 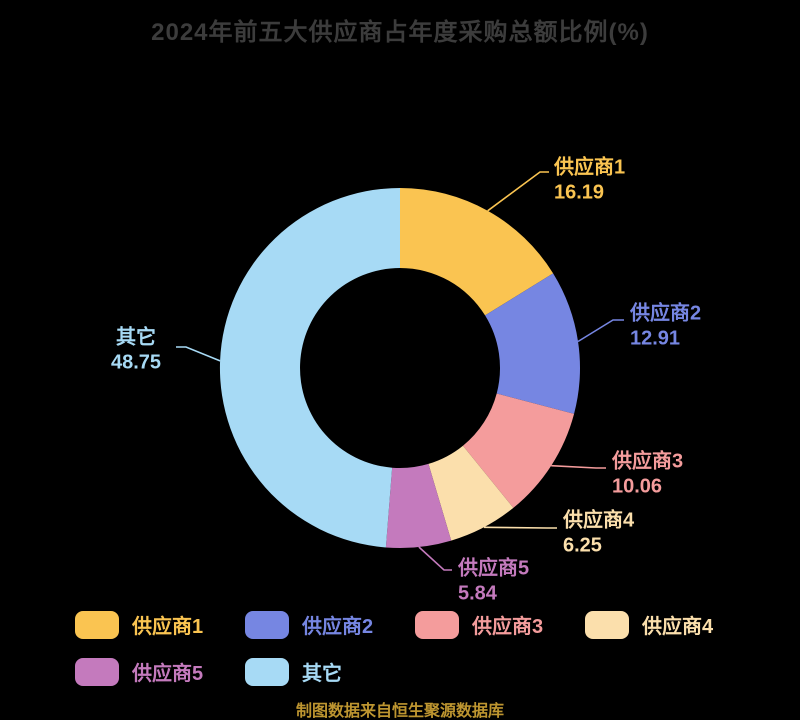 I want to click on legend-label-5: 其它, so click(x=322, y=674).